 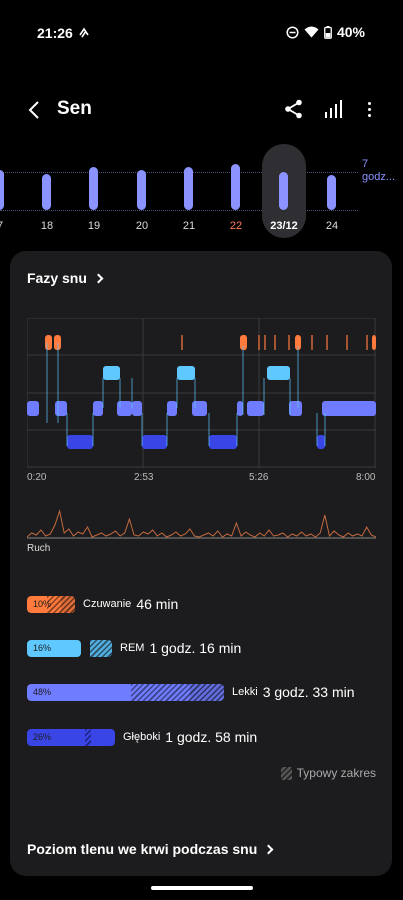 What do you see at coordinates (37, 477) in the screenshot?
I see `time-label-start: 0:20` at bounding box center [37, 477].